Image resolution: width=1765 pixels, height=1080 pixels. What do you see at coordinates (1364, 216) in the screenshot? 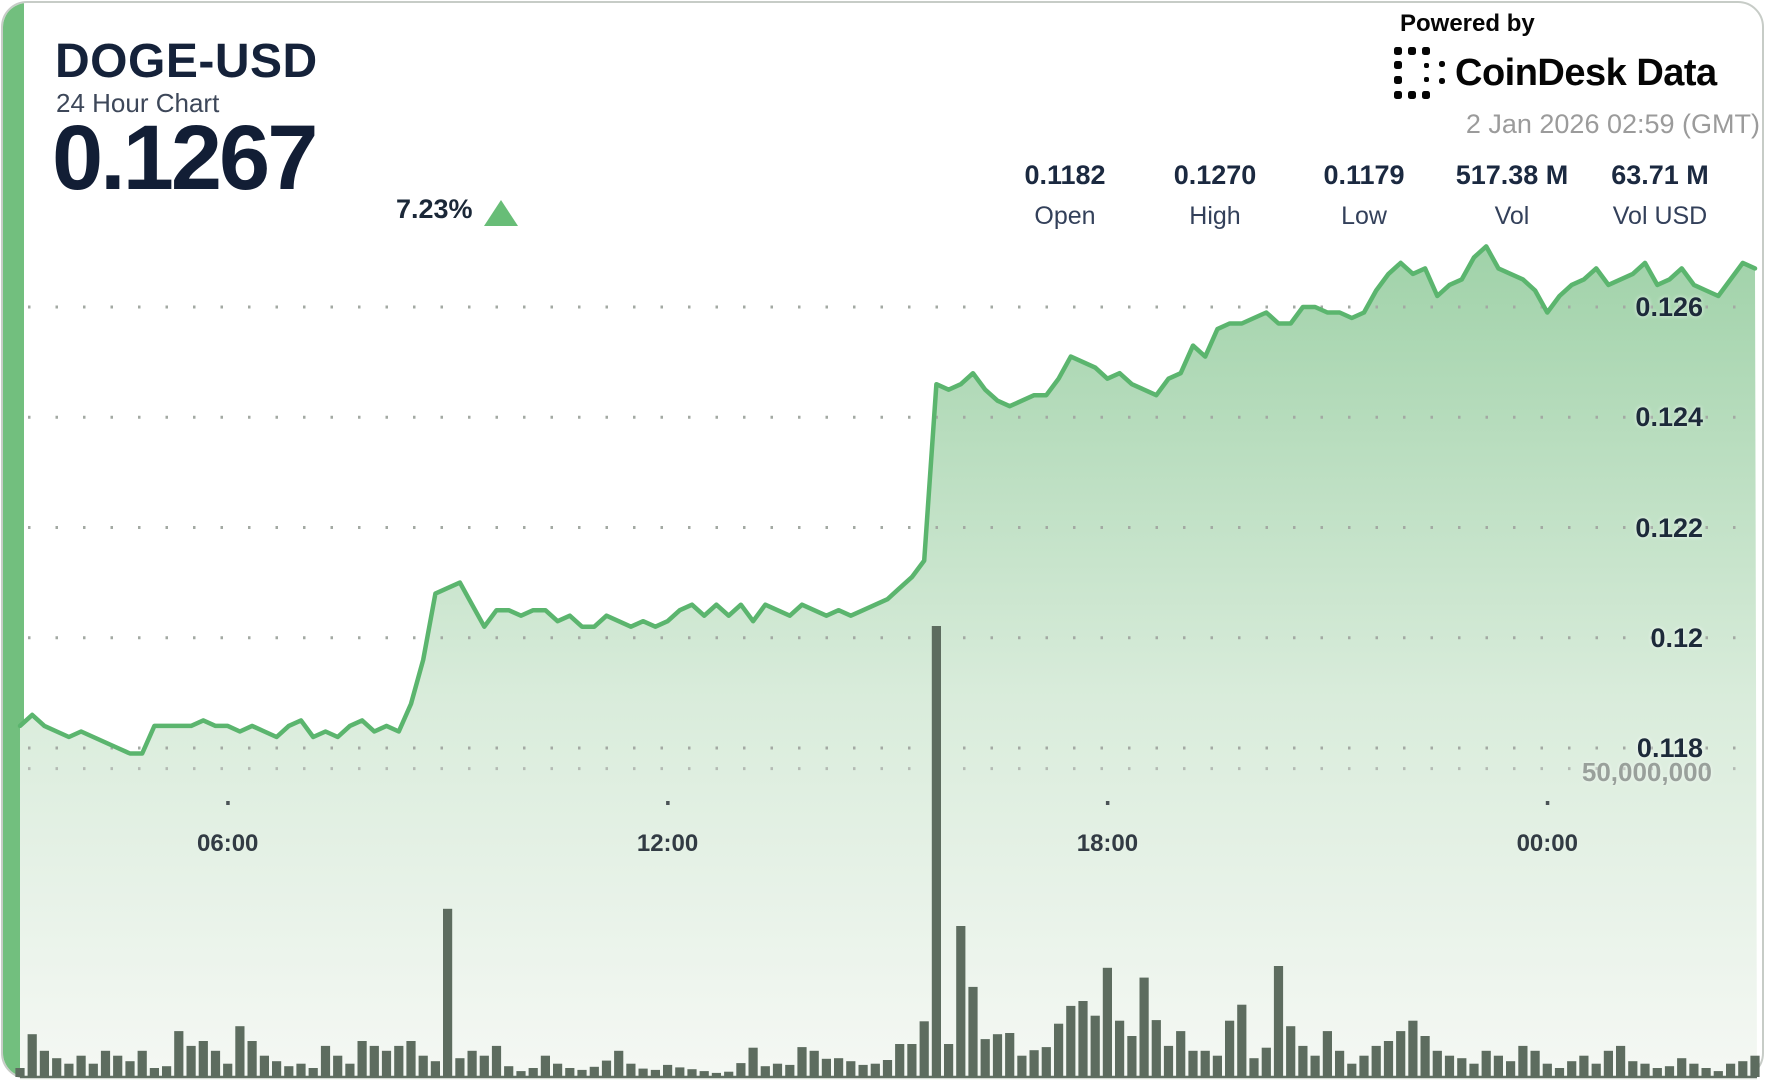
I see `stat-low-label: Low` at bounding box center [1364, 216].